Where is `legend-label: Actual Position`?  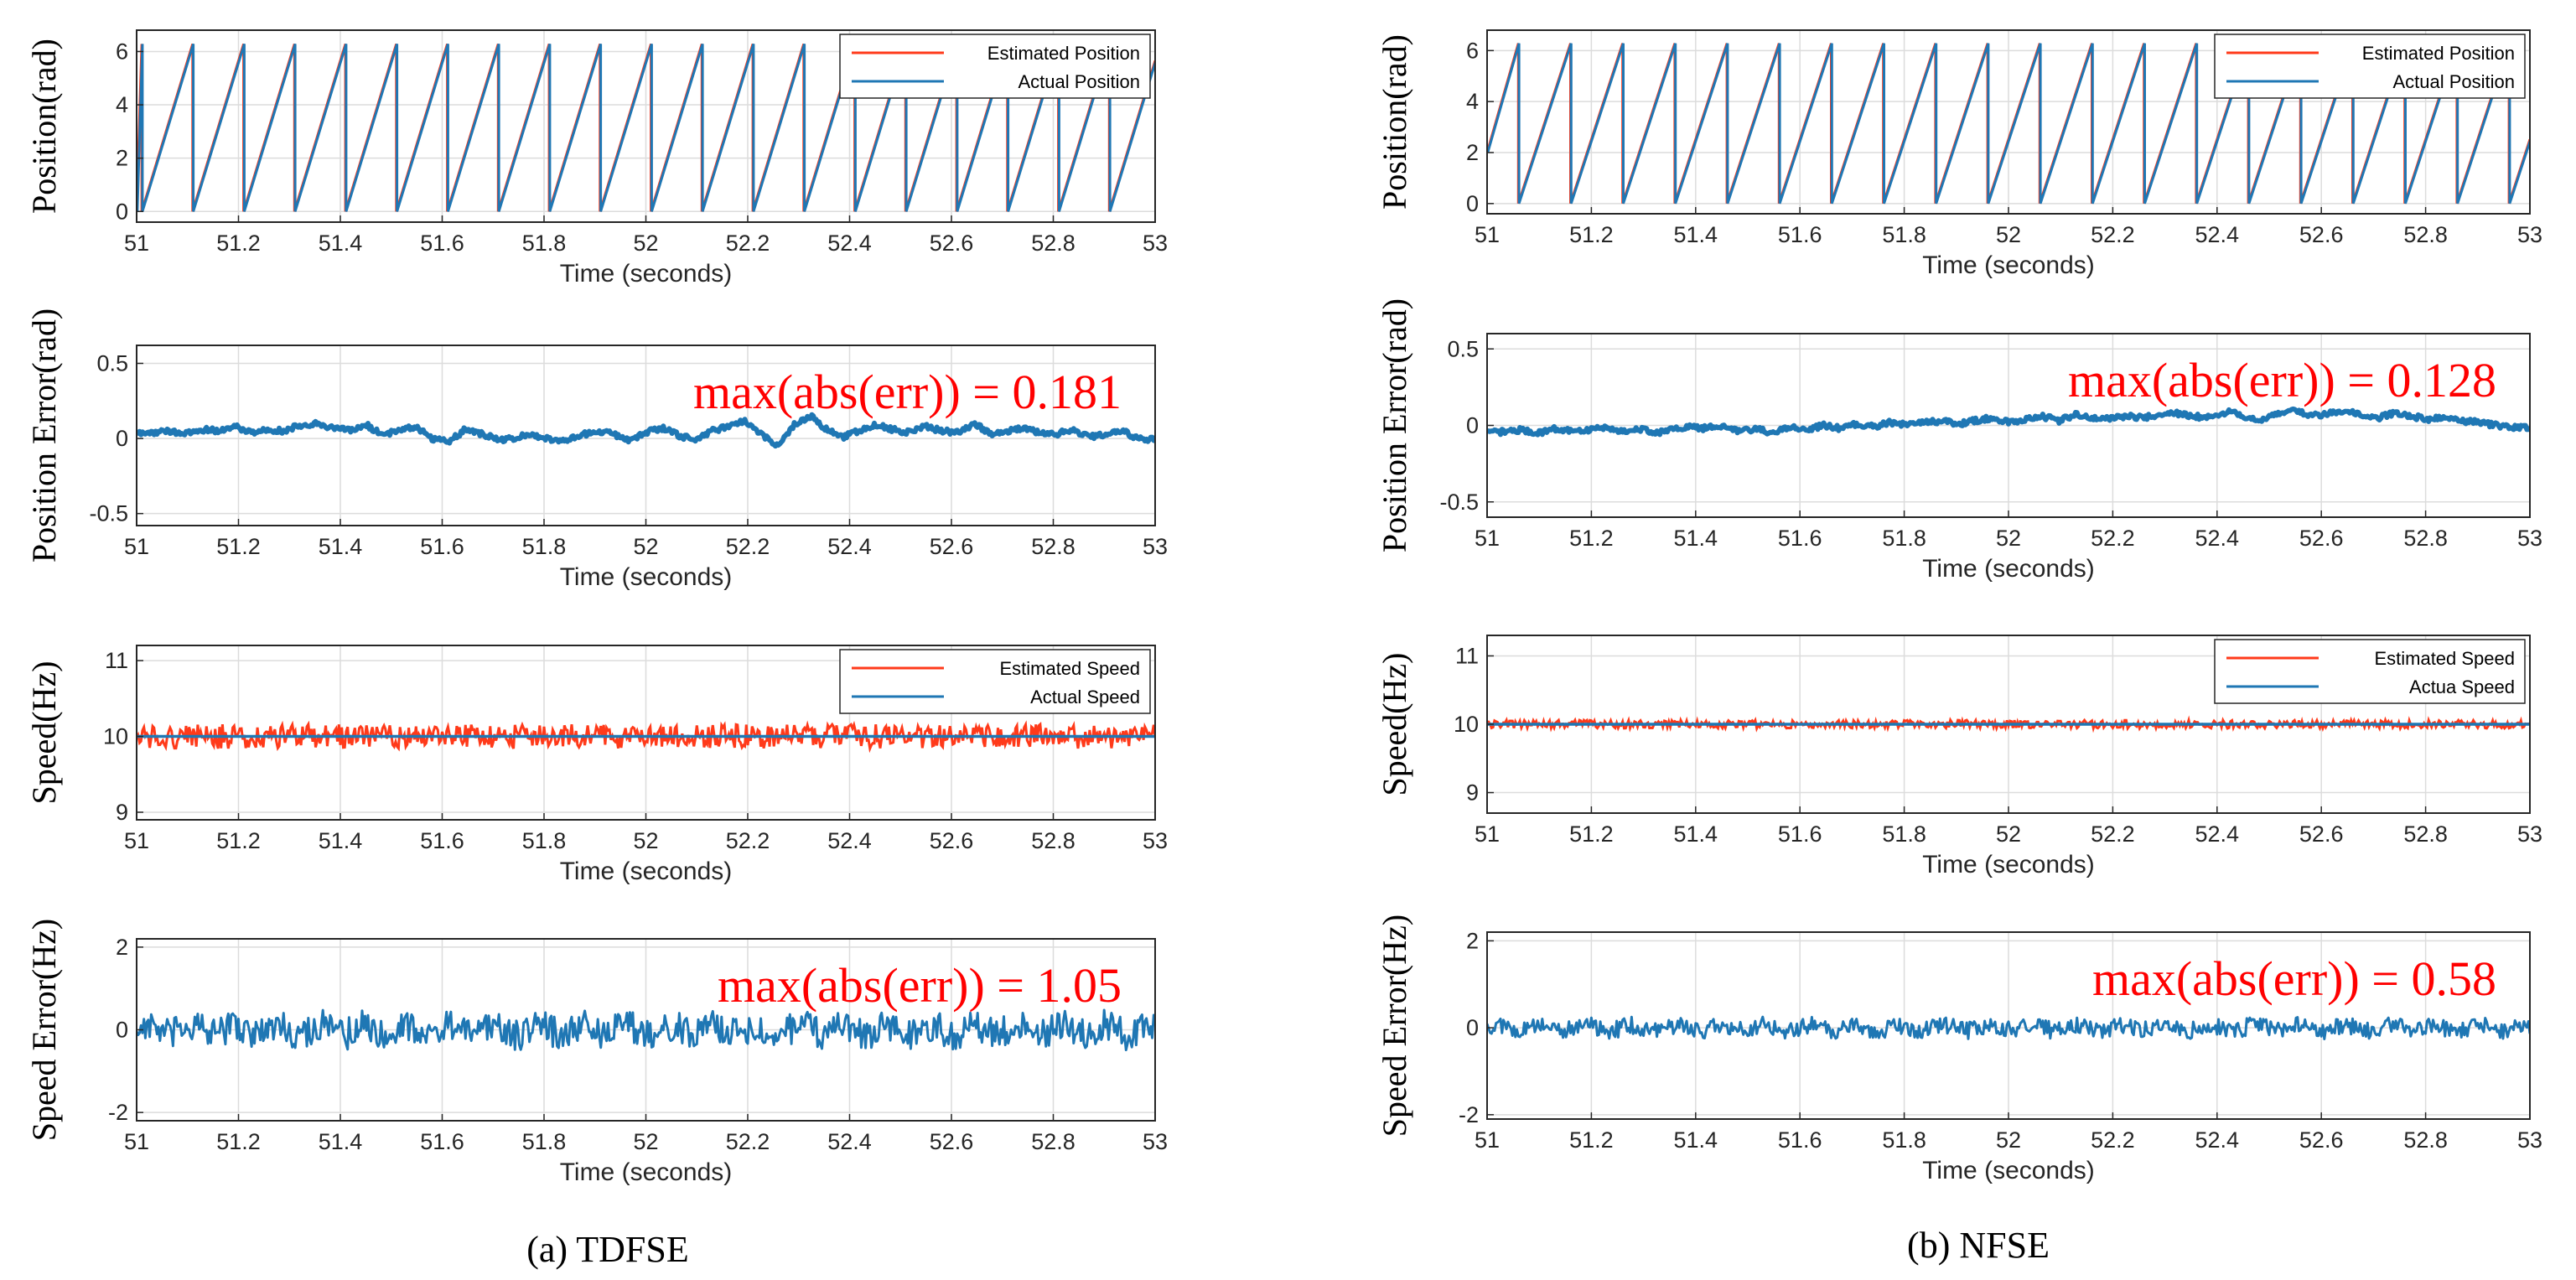
legend-label: Actual Position is located at coordinates (2453, 81).